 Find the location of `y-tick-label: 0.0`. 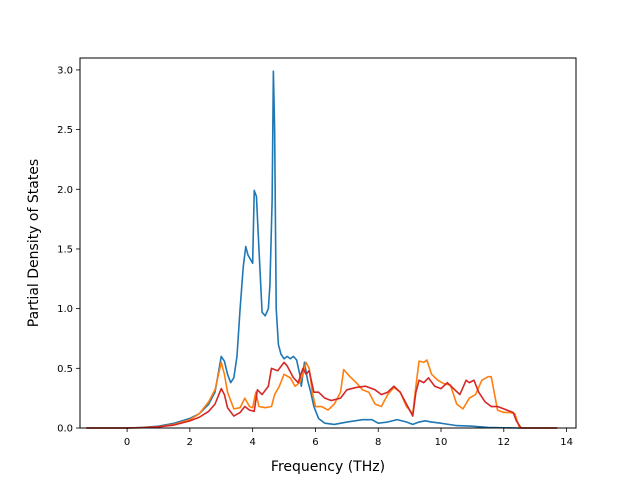

y-tick-label: 0.0 is located at coordinates (65, 429).